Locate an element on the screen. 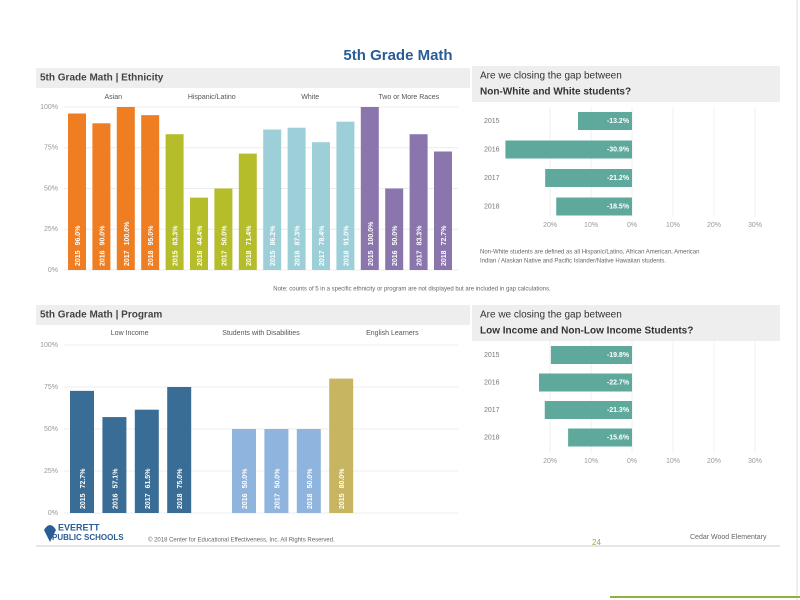 This screenshot has width=800, height=600. bar-value: 78.4% is located at coordinates (322, 235).